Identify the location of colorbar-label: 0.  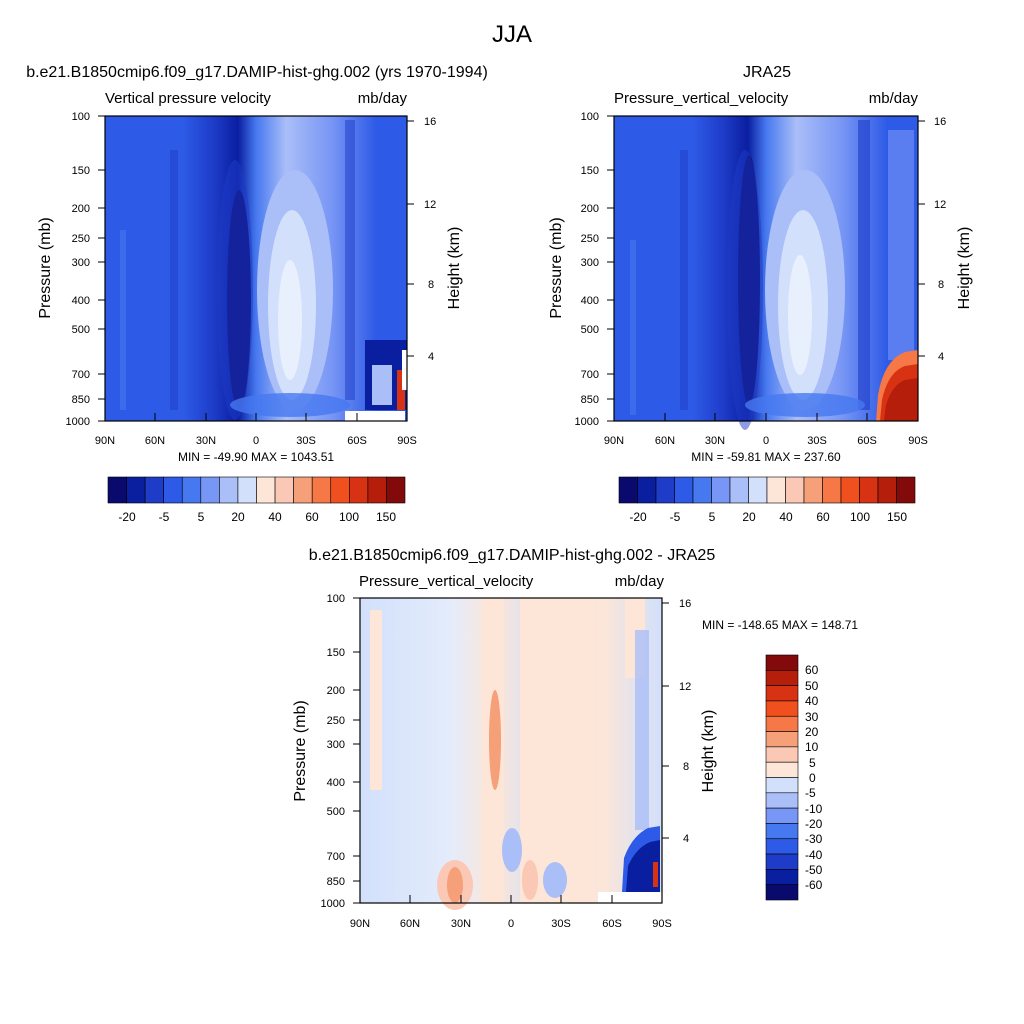
(812, 778).